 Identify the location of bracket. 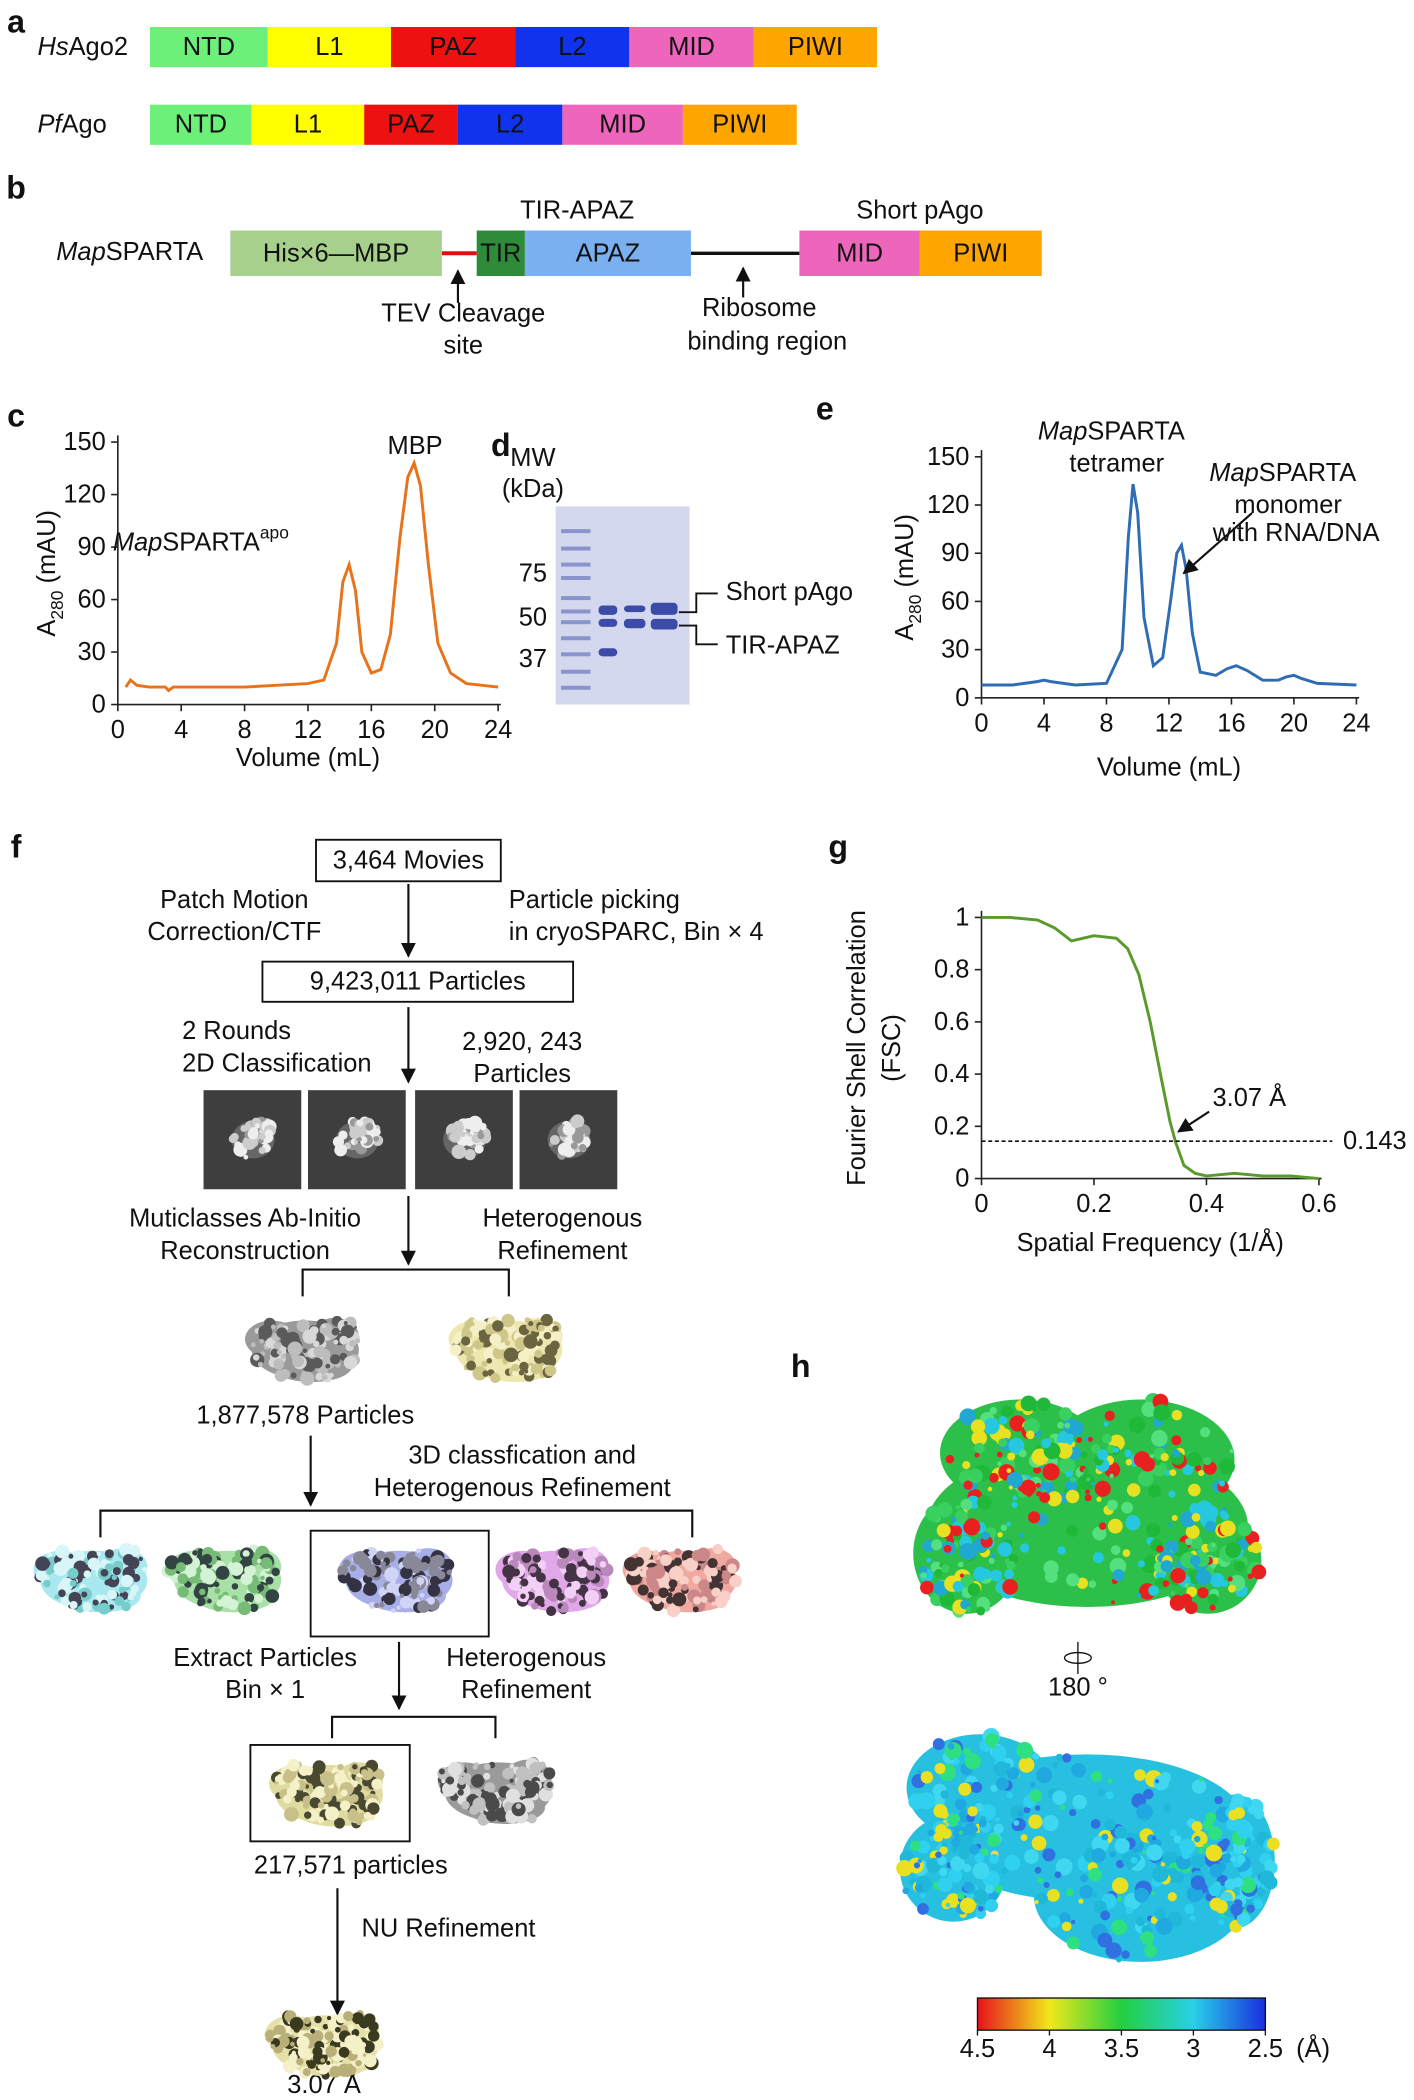
(698, 635).